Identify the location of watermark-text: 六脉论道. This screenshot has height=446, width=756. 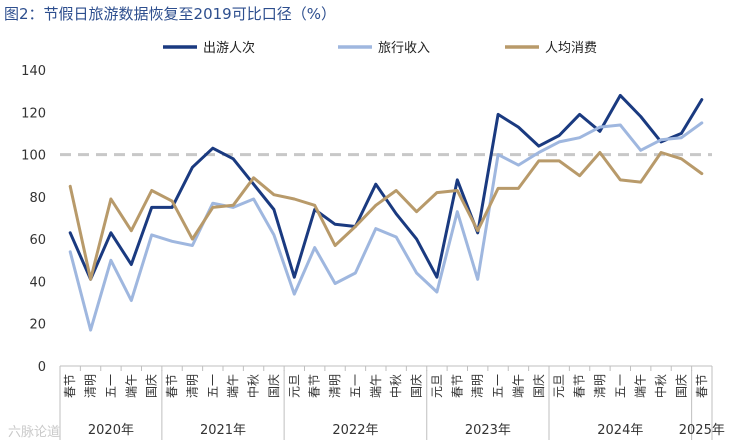
(34, 432).